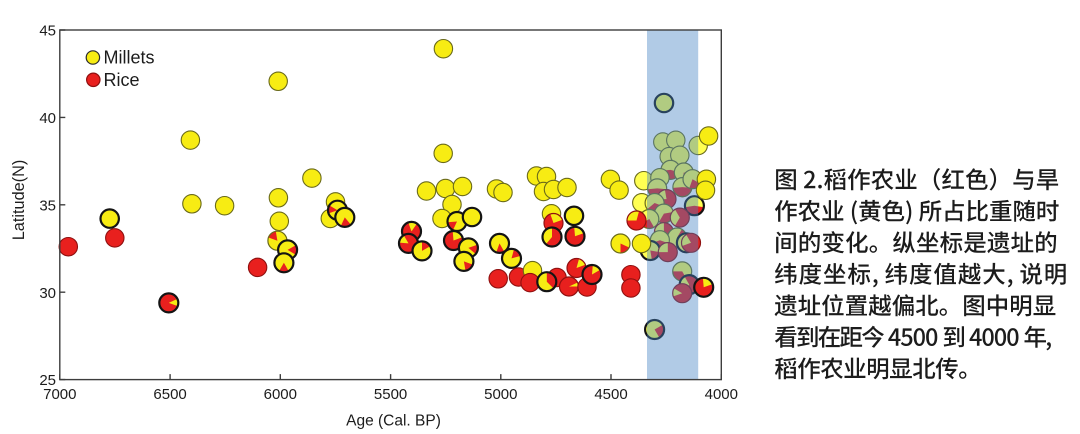 The height and width of the screenshot is (434, 1080). Describe the element at coordinates (169, 394) in the screenshot. I see `svg-text: 6500` at that location.